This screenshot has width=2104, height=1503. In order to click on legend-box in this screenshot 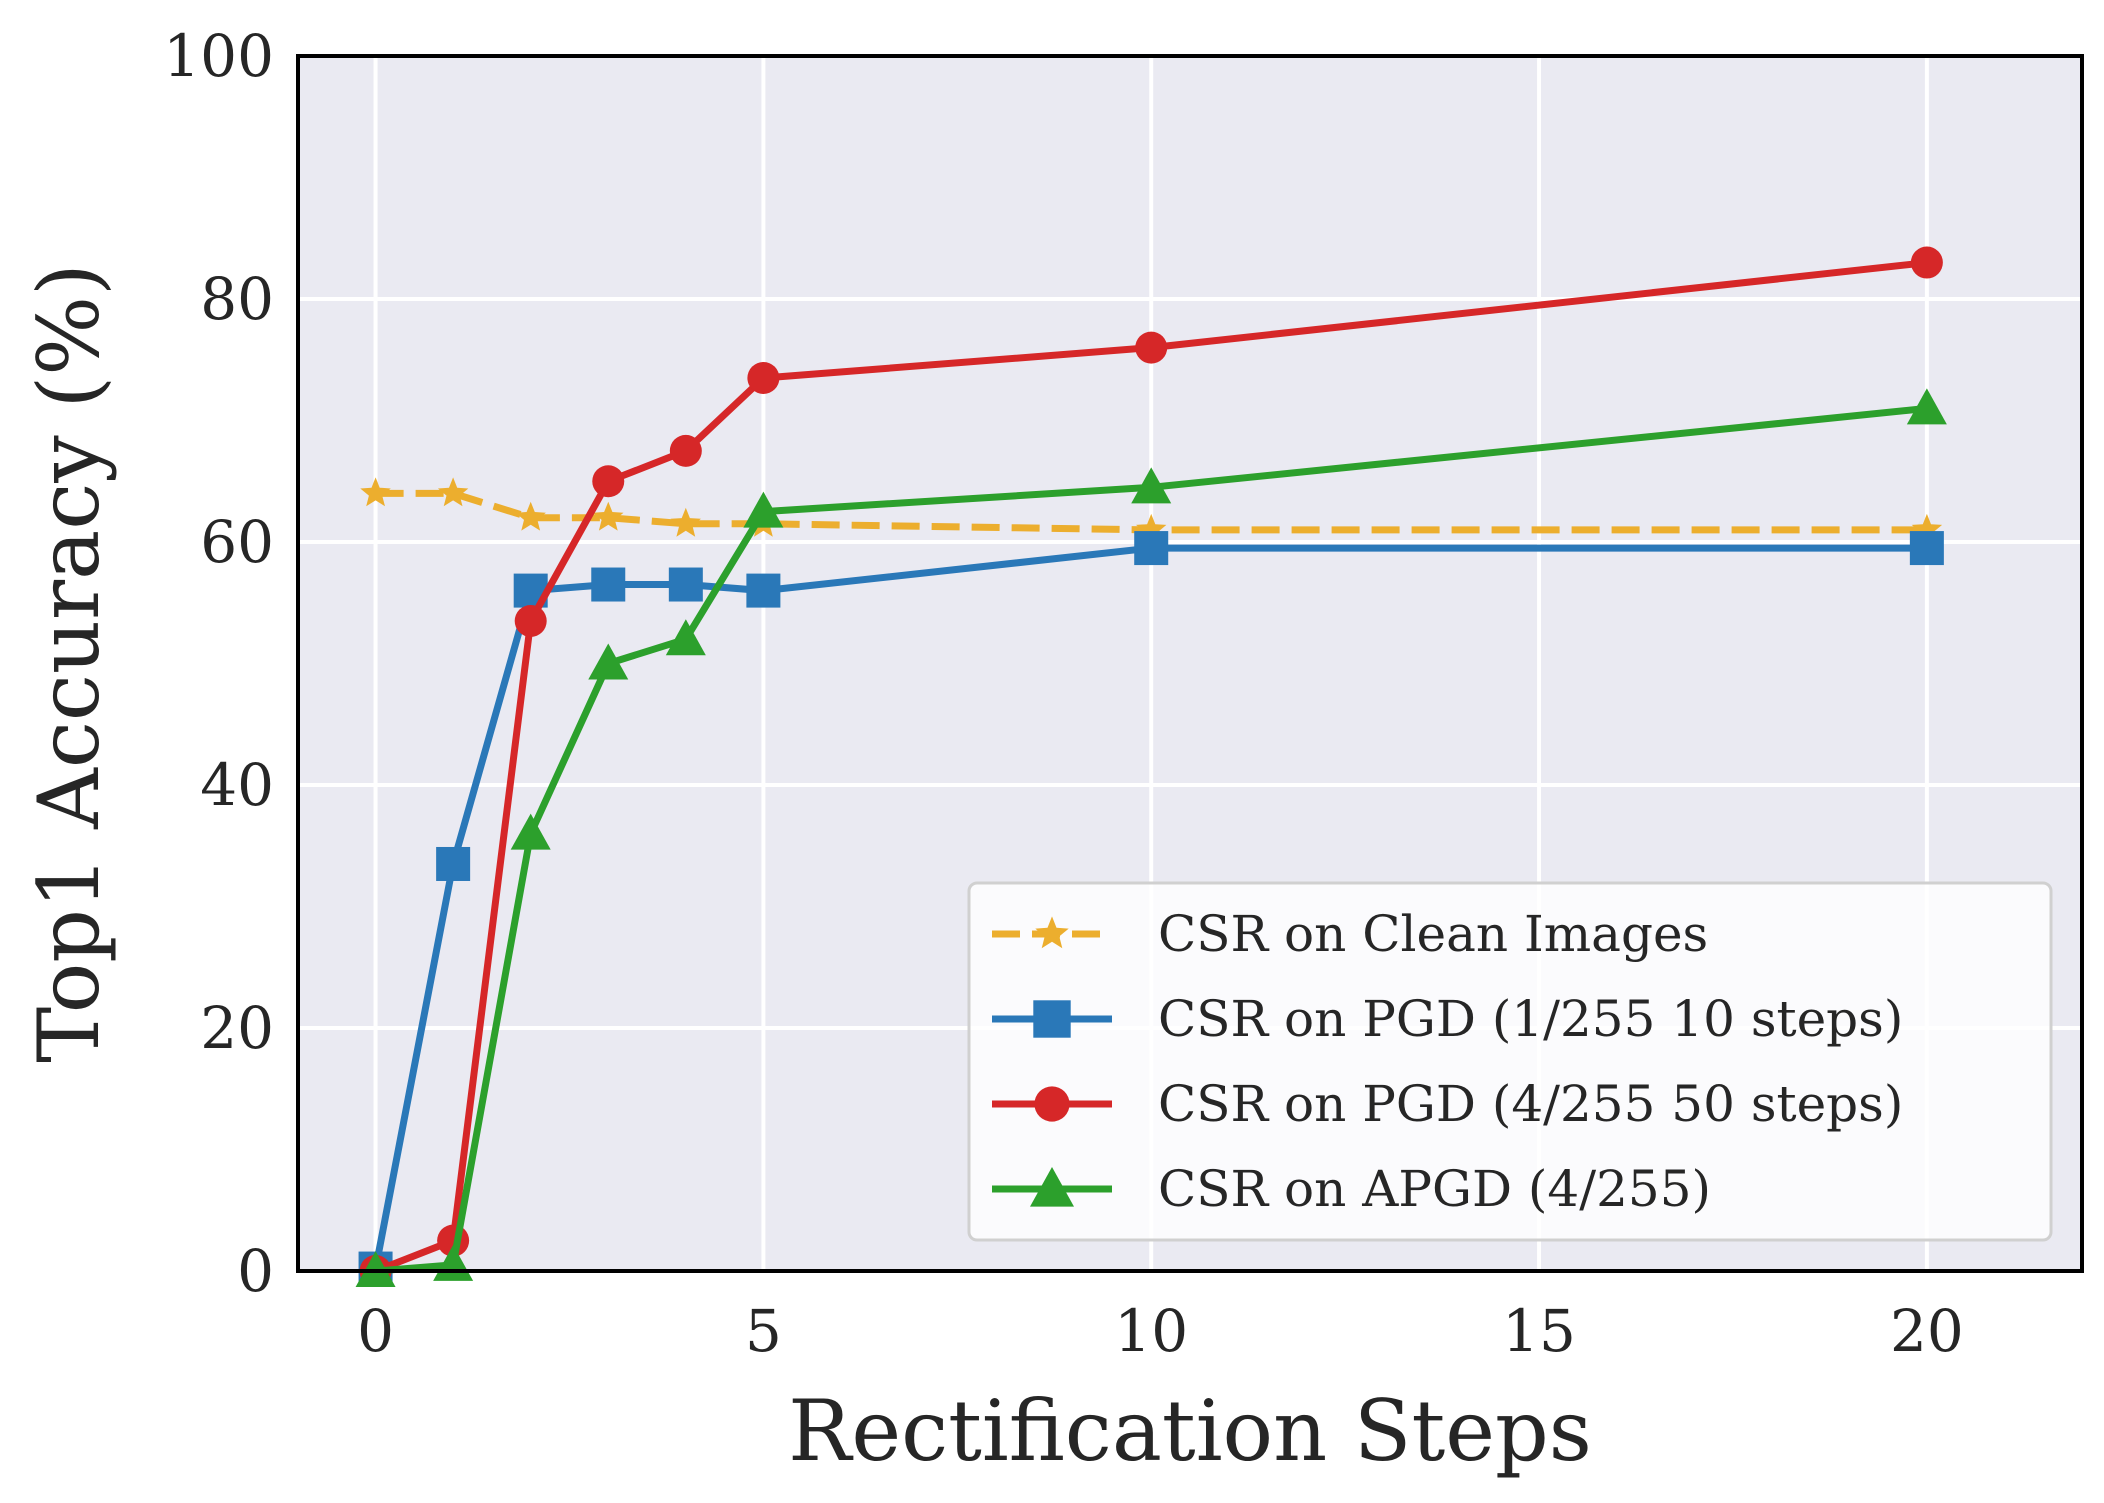, I will do `click(1510, 1061)`.